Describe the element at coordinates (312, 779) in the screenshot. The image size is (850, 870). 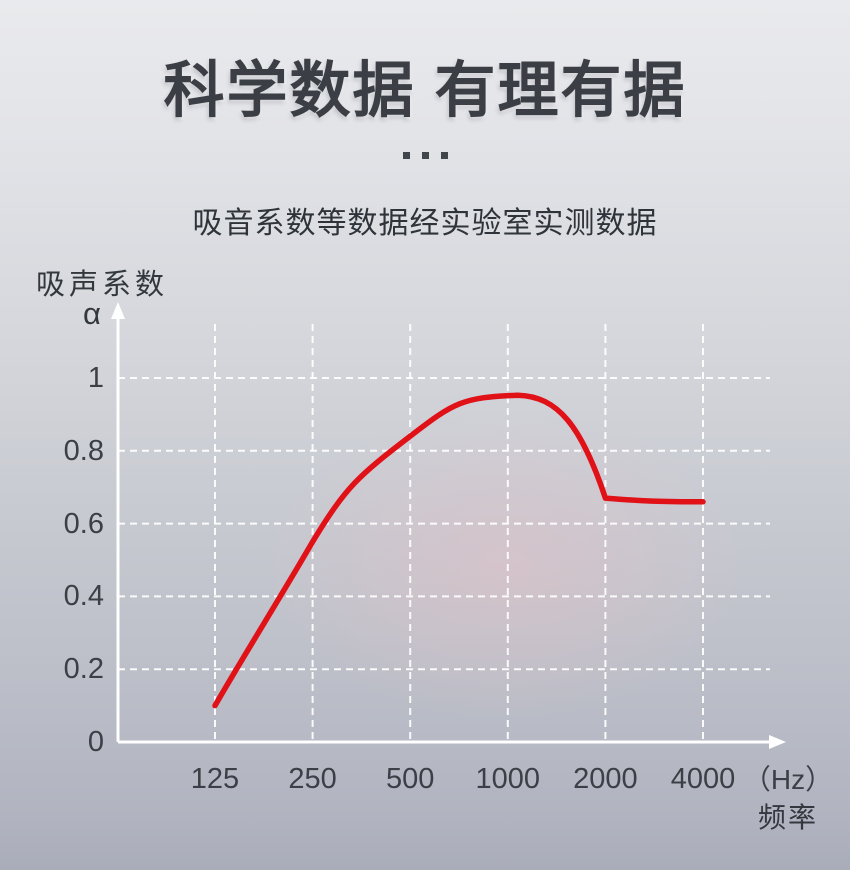
I see `x-tick-label: 250` at that location.